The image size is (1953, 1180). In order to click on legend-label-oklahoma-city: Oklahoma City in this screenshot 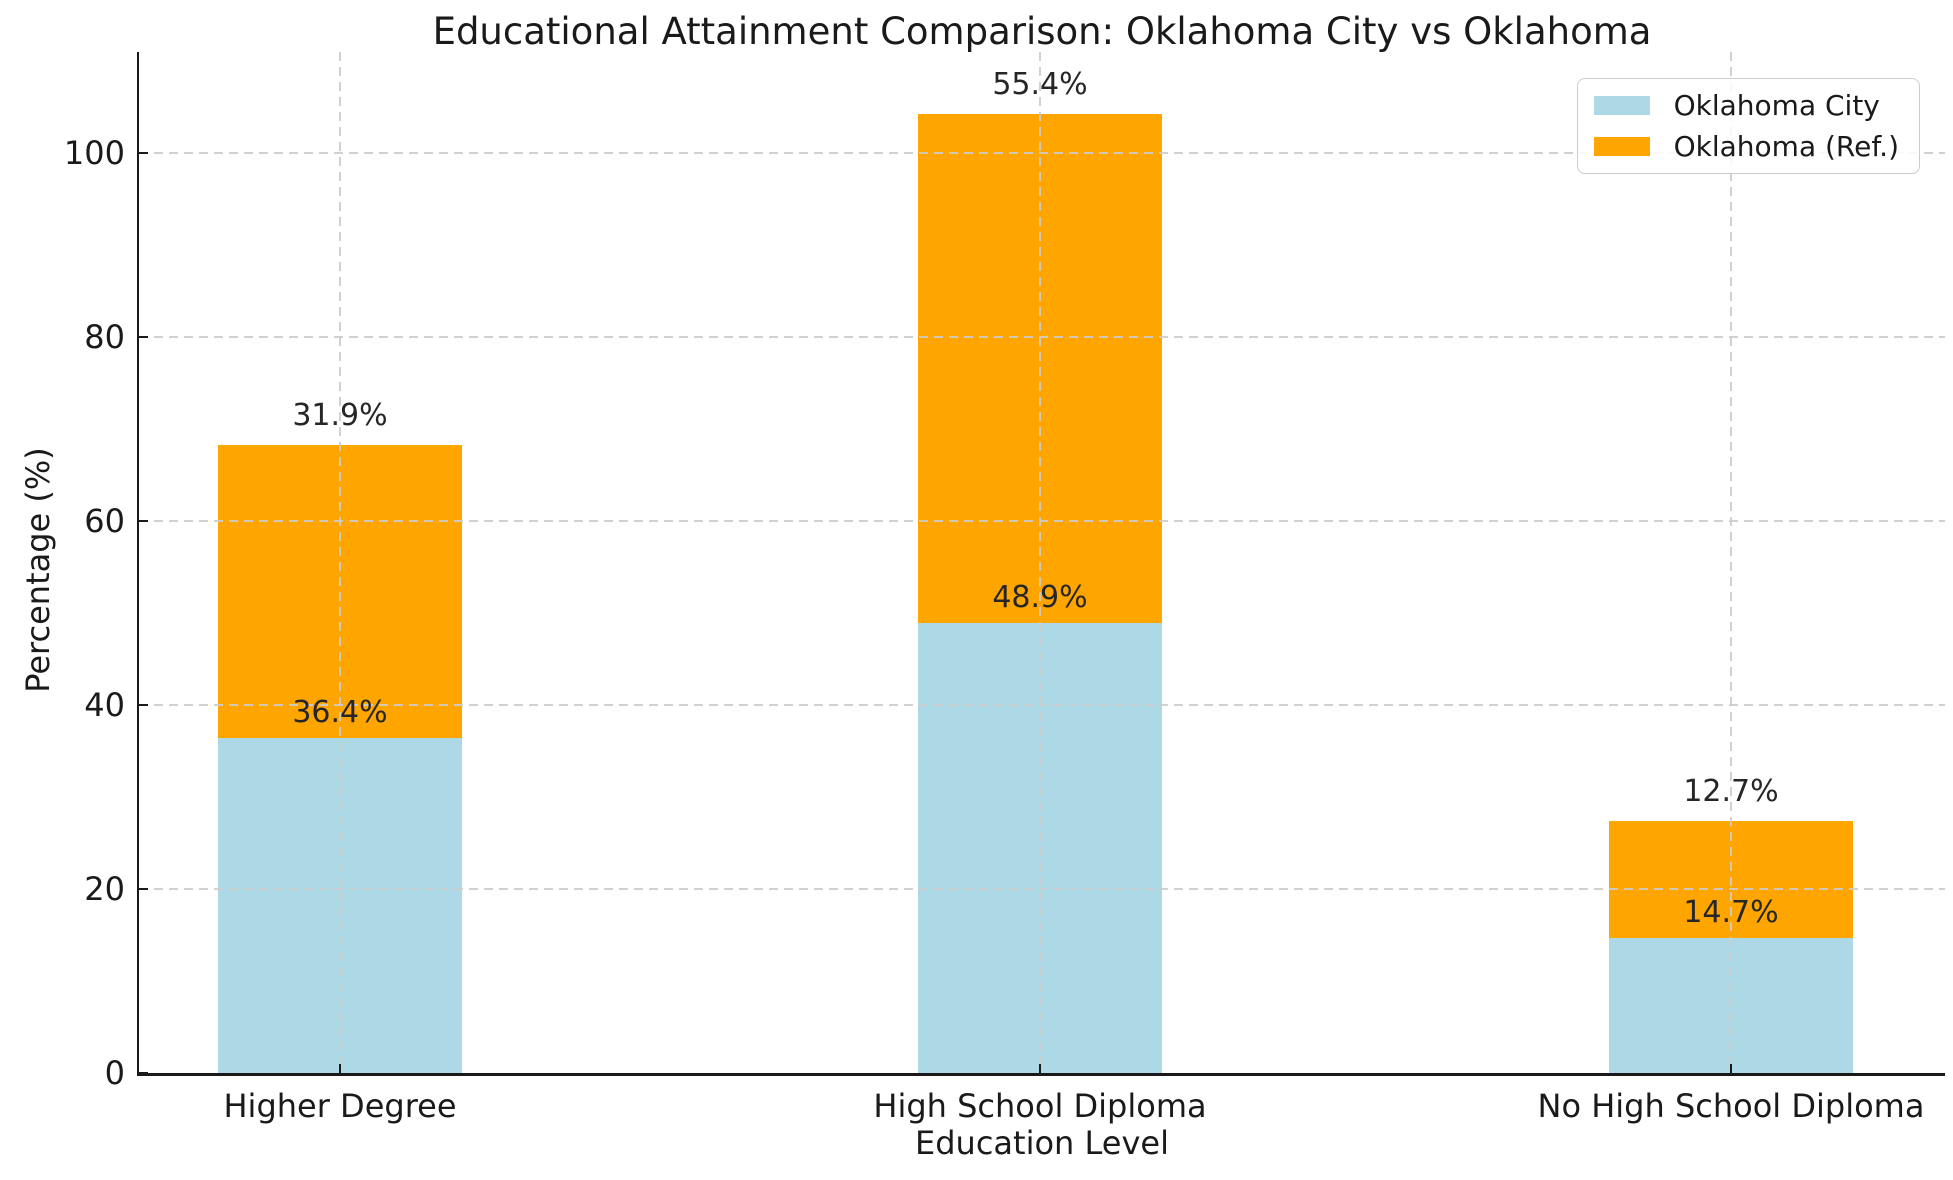, I will do `click(1776, 105)`.